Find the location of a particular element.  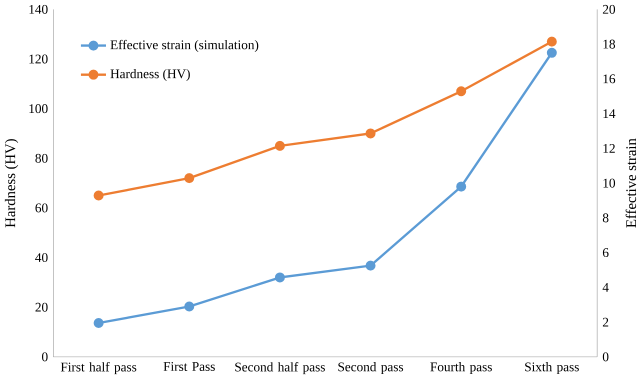

y2-tick-label: 16 is located at coordinates (609, 79).